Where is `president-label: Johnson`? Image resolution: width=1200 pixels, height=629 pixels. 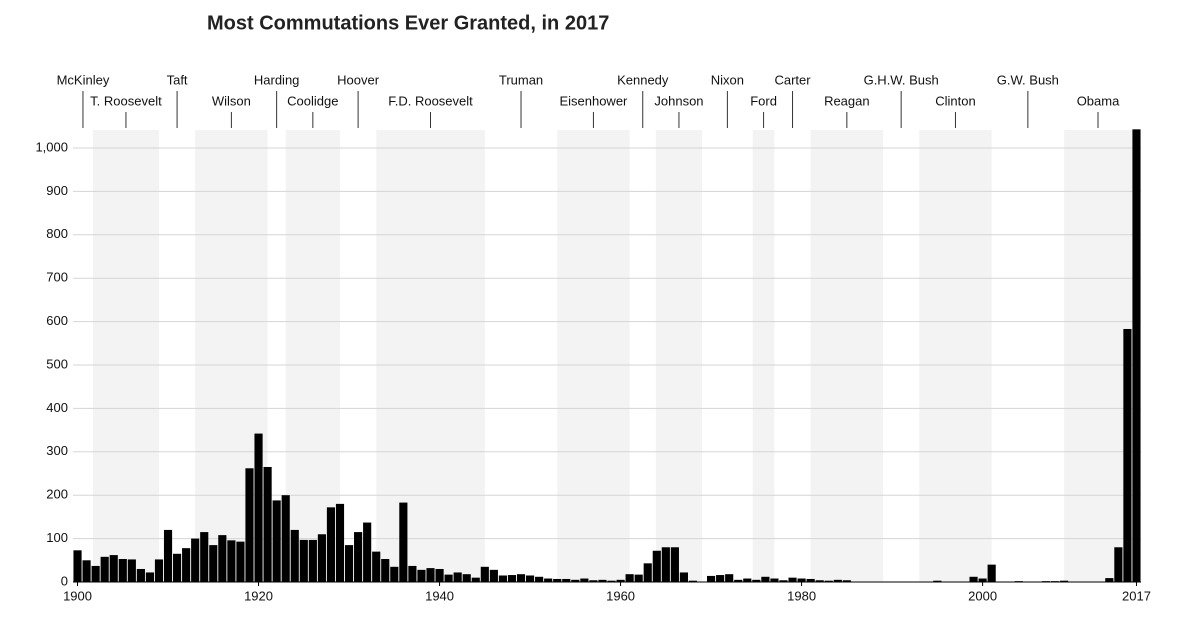
president-label: Johnson is located at coordinates (678, 100).